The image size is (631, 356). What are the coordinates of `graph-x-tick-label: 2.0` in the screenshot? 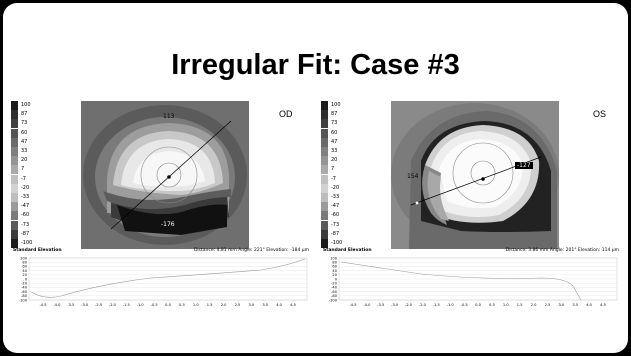 It's located at (534, 305).